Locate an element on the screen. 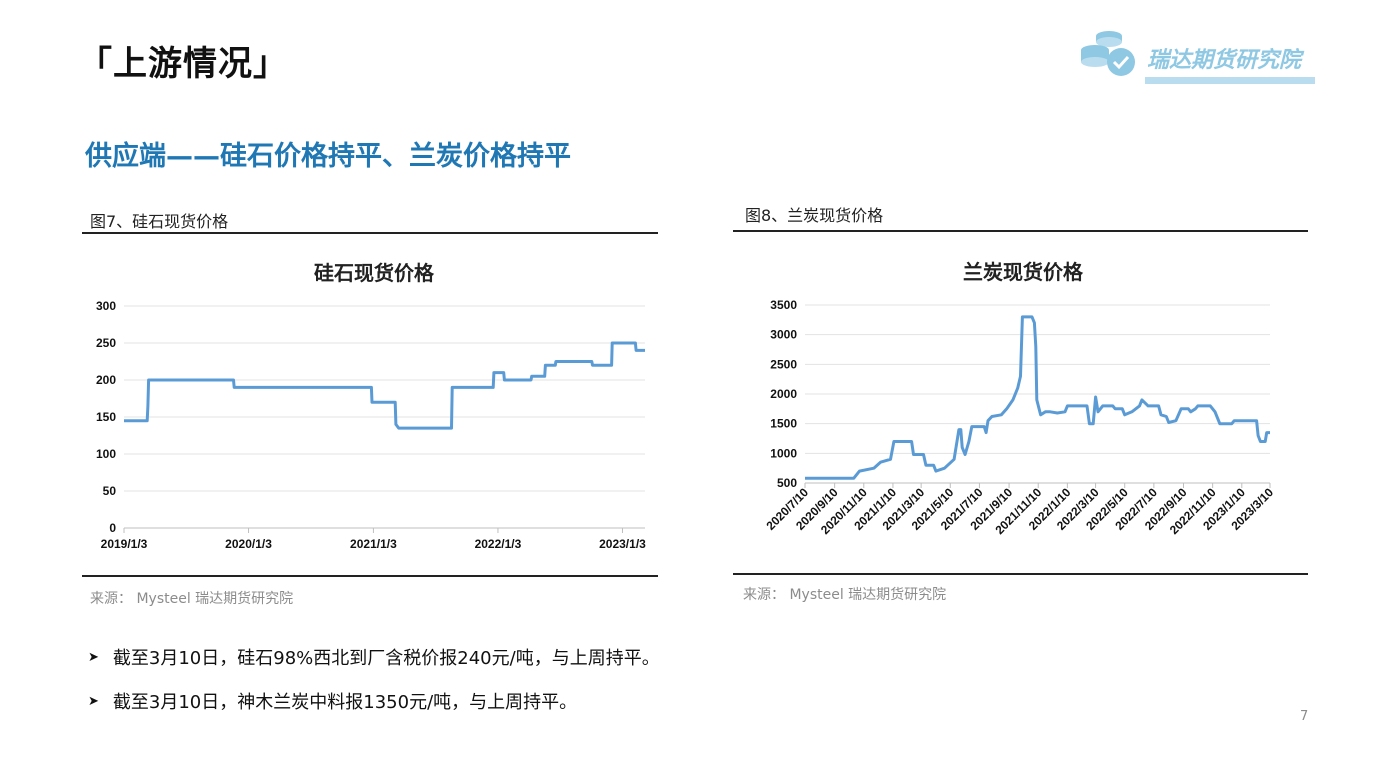  x-tick-label: 2022/1/3 is located at coordinates (498, 544).